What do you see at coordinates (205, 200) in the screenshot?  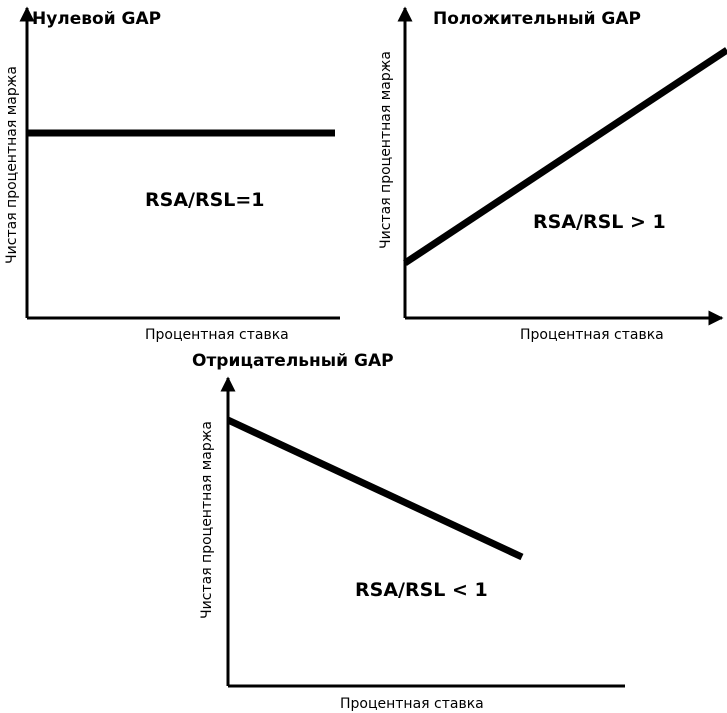 I see `annotation: RSA/RSL=1` at bounding box center [205, 200].